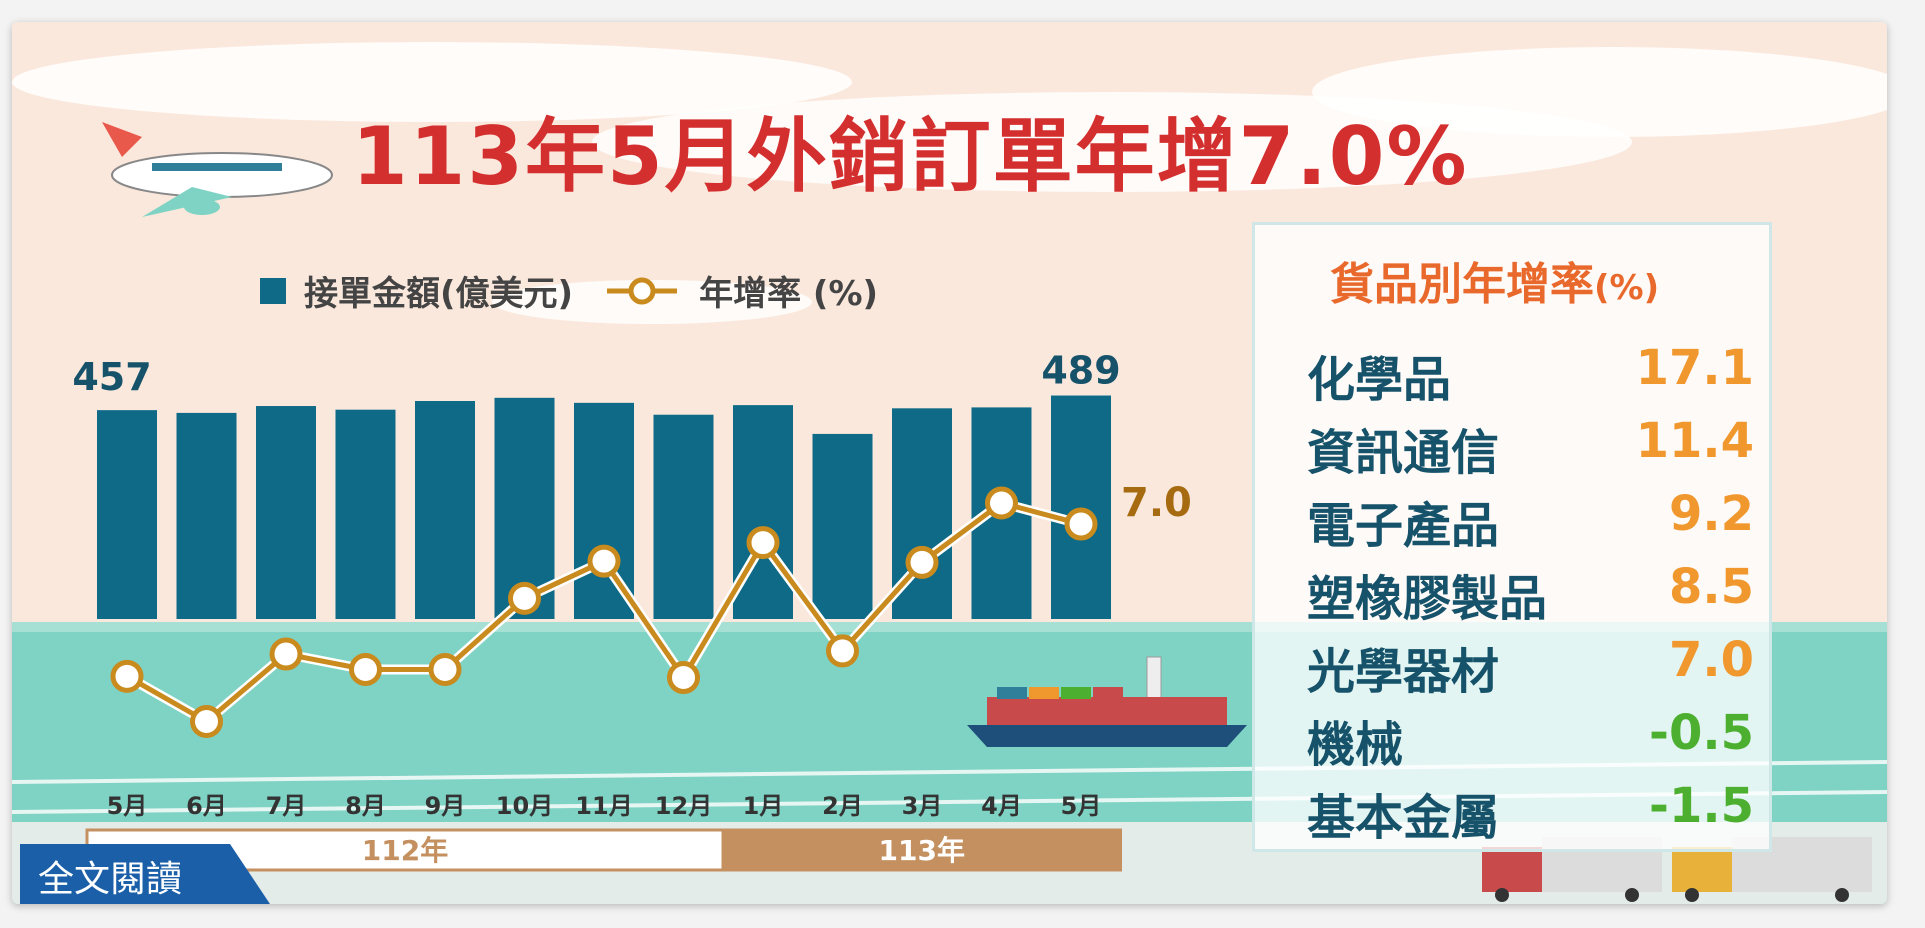 This screenshot has height=928, width=1925. I want to click on x-tick-label: 8月, so click(365, 806).